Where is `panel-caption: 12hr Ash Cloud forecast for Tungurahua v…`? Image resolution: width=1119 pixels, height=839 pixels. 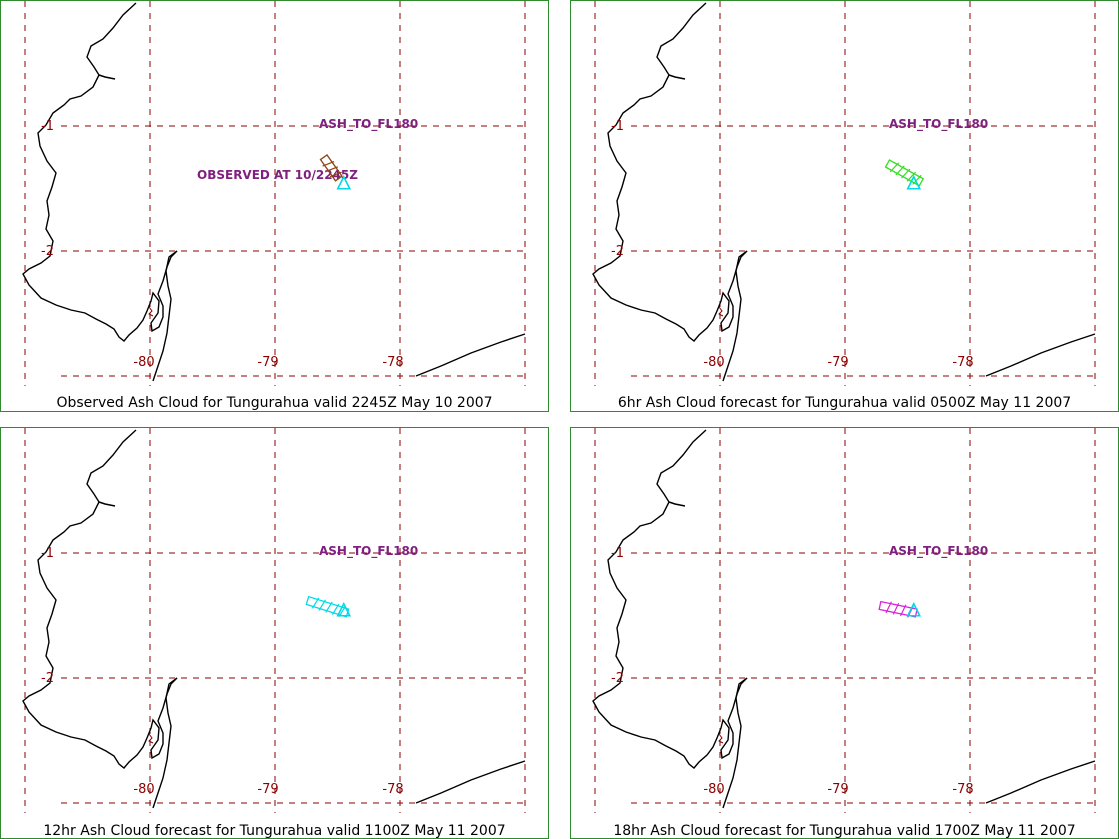 panel-caption: 12hr Ash Cloud forecast for Tungurahua v… is located at coordinates (274, 831).